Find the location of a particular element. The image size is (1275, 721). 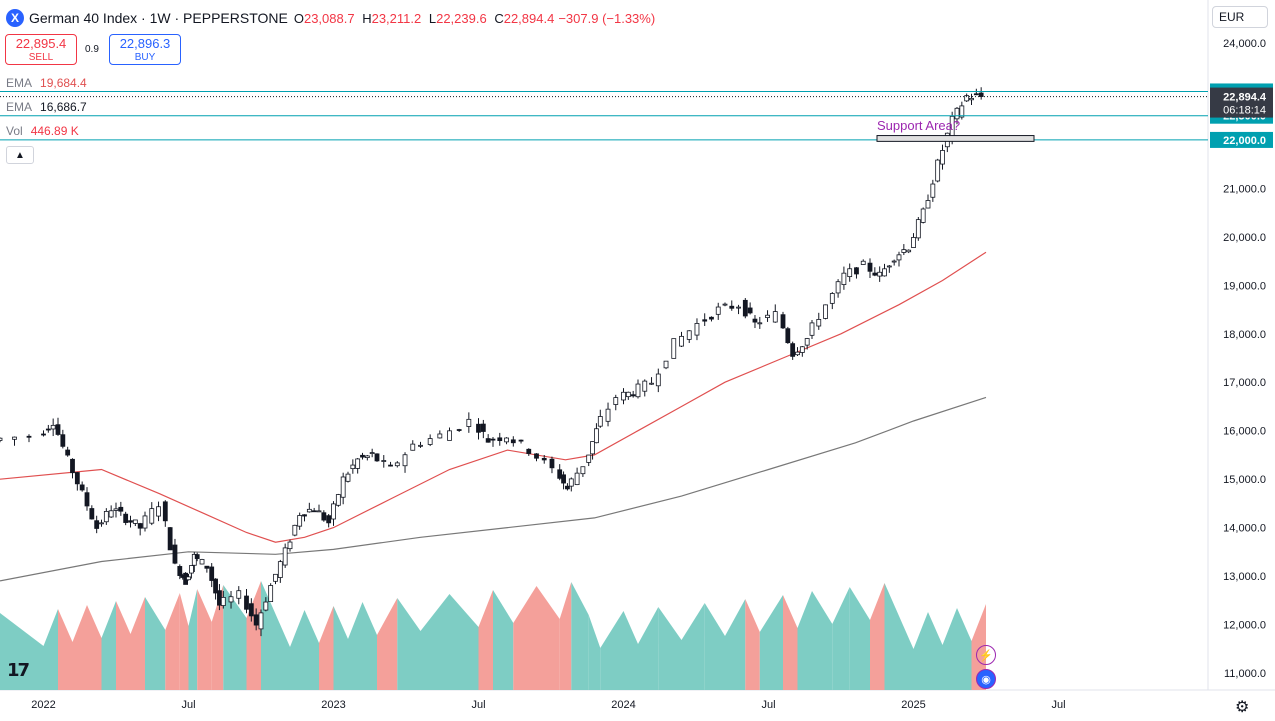

level-label-bg is located at coordinates (1241, 139).